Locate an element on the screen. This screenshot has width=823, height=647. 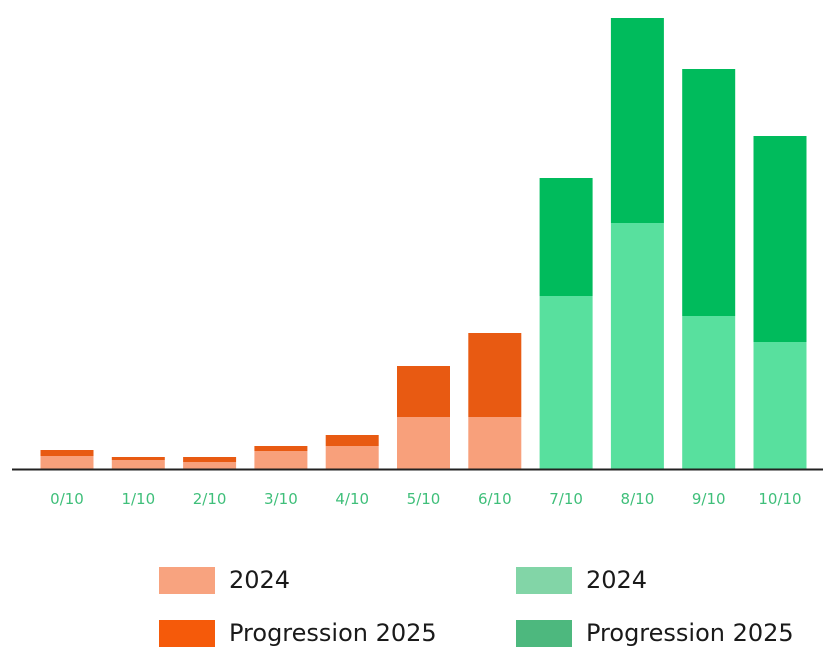
legend-swatch-orange-2024 is located at coordinates (187, 580).